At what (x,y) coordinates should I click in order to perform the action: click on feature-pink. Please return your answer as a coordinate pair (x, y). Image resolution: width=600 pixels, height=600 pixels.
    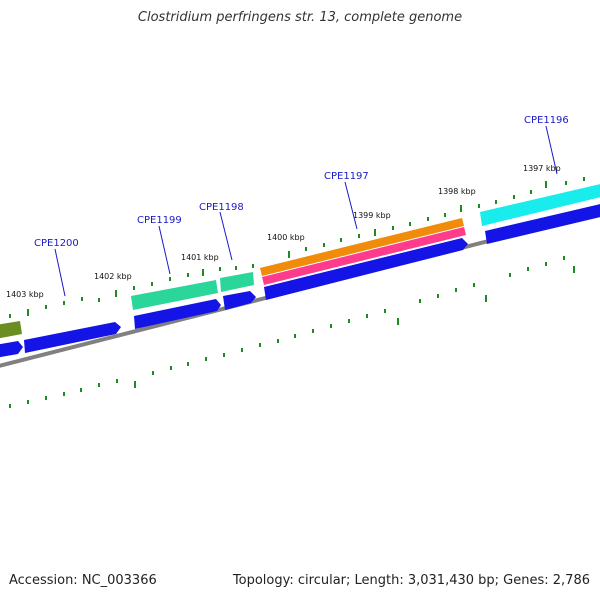
    Looking at the image, I should click on (364, 256).